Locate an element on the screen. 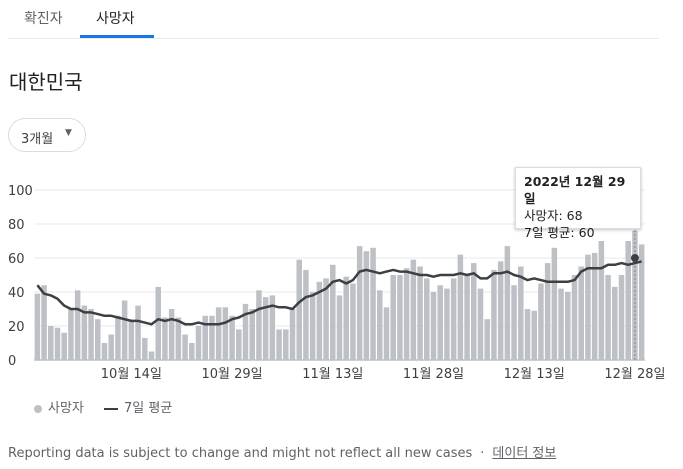 Image resolution: width=683 pixels, height=469 pixels. tab-cases: 확진자 is located at coordinates (43, 19).